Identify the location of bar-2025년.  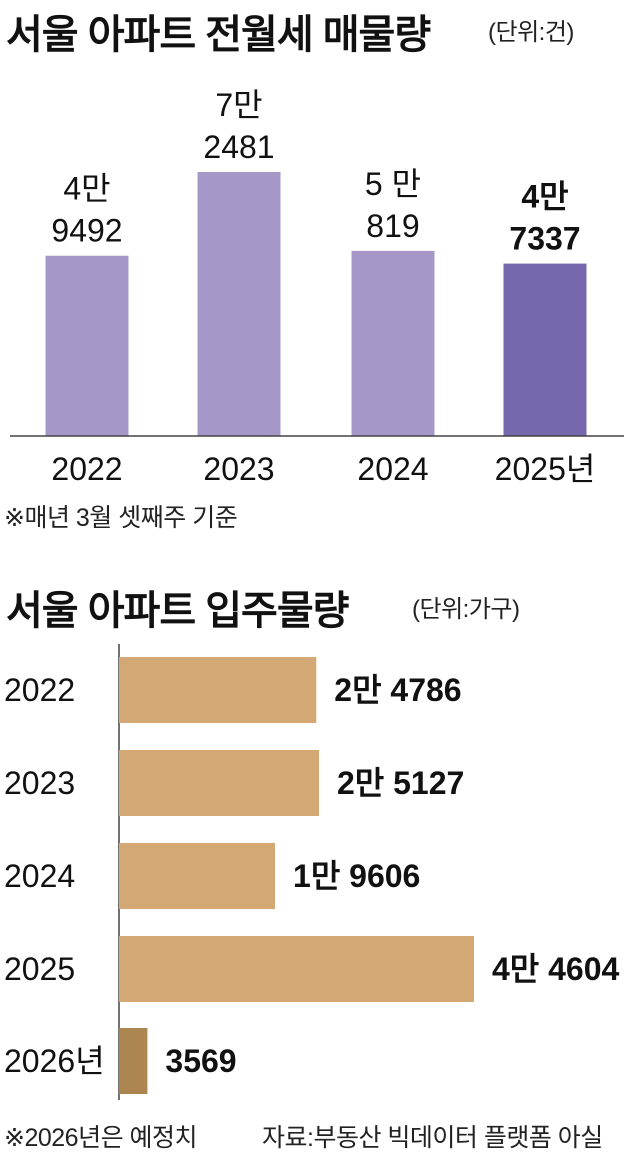
(545, 349).